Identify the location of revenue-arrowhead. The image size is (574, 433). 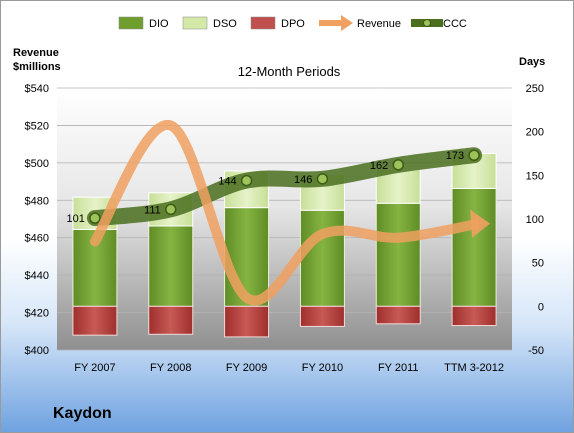
(480, 223).